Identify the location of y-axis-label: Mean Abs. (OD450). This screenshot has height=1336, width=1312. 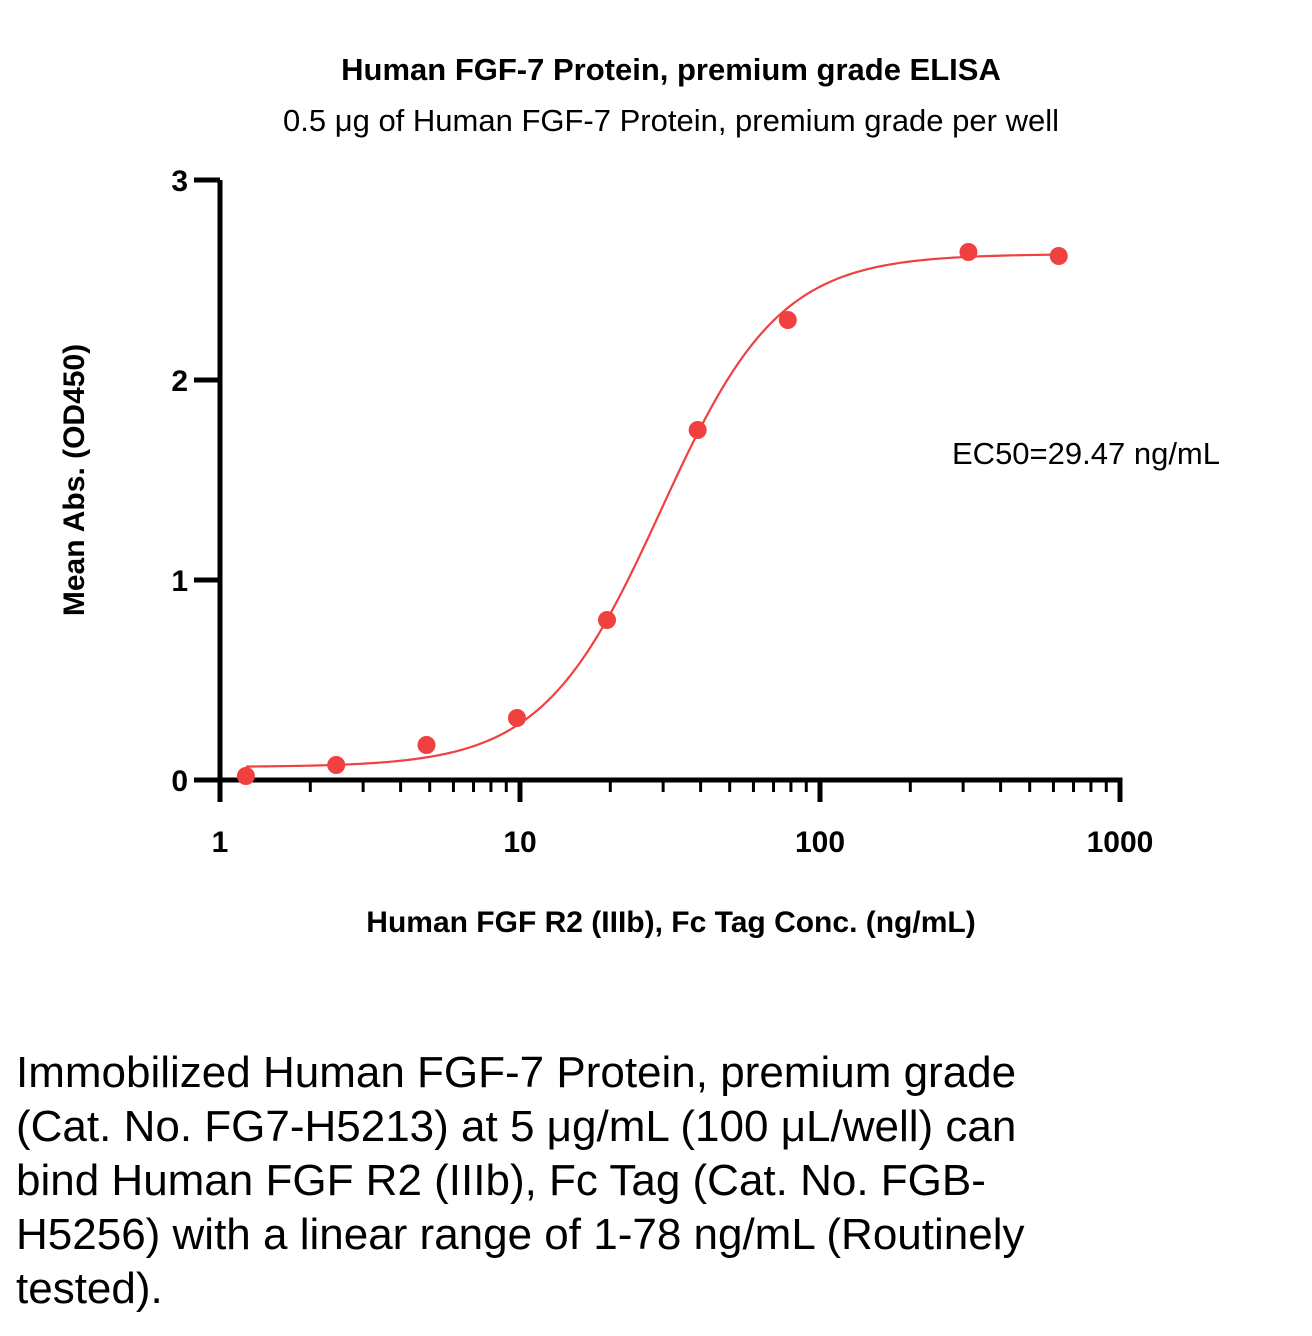
(74, 480).